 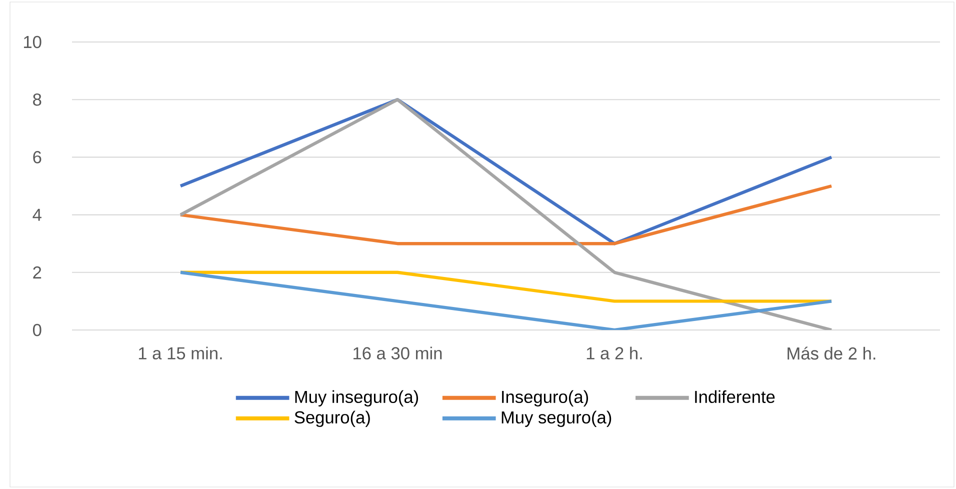 What do you see at coordinates (398, 353) in the screenshot?
I see `x-tick-label: 16 a 30 min` at bounding box center [398, 353].